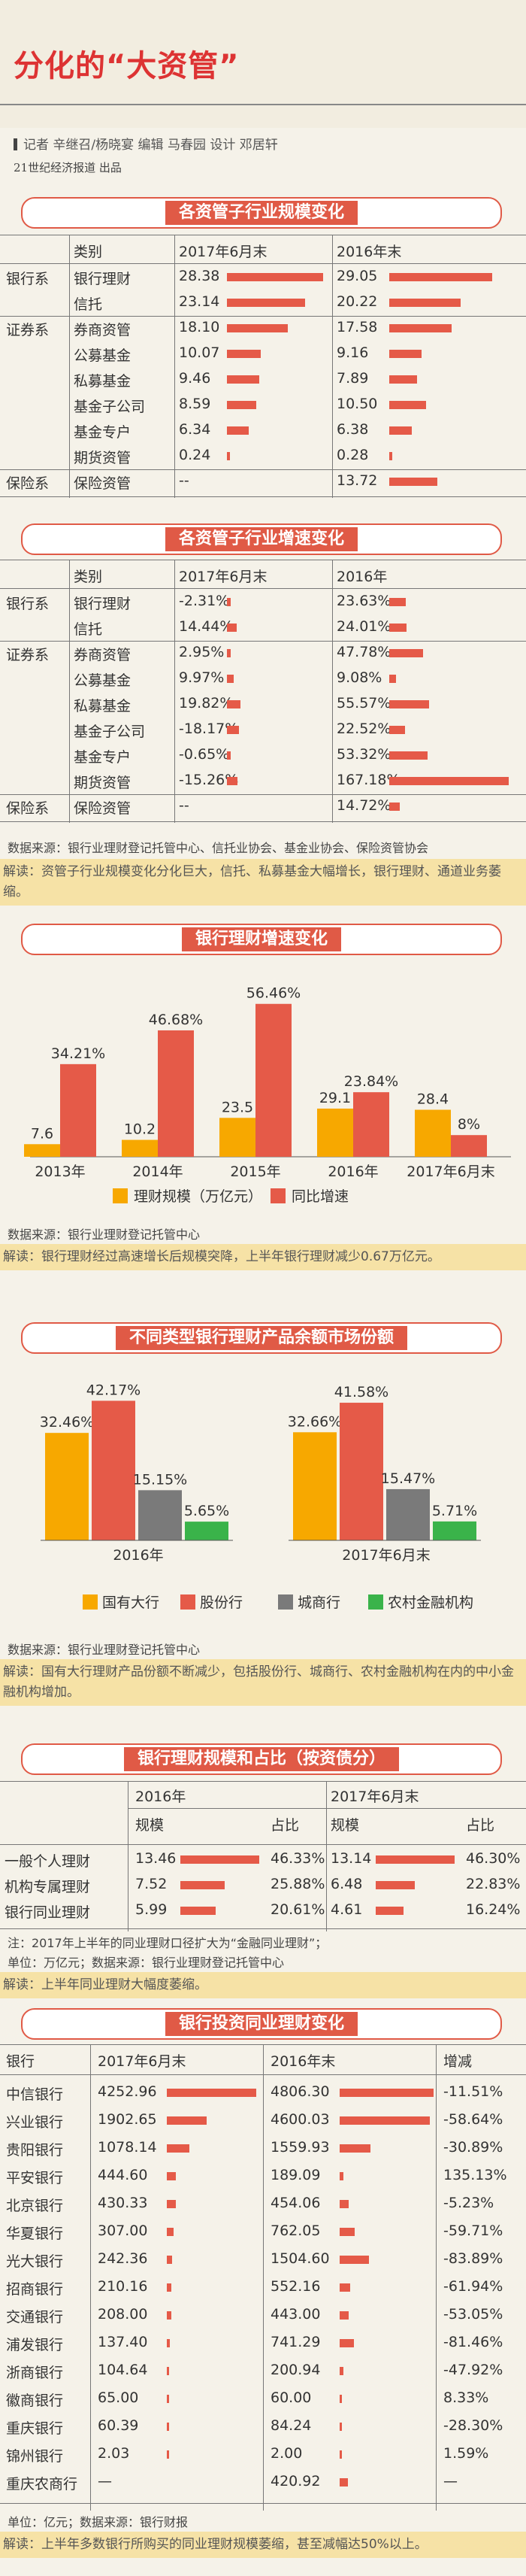  What do you see at coordinates (103, 783) in the screenshot?
I see `row-label: 期货资管` at bounding box center [103, 783].